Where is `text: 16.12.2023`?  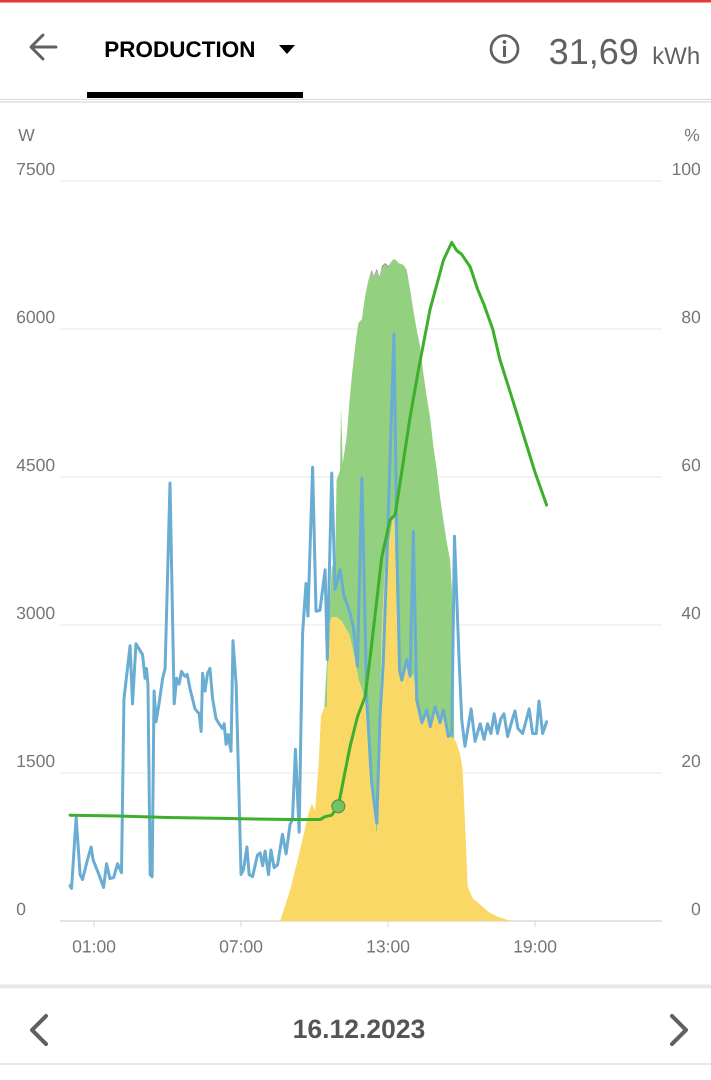 text: 16.12.2023 is located at coordinates (359, 1029).